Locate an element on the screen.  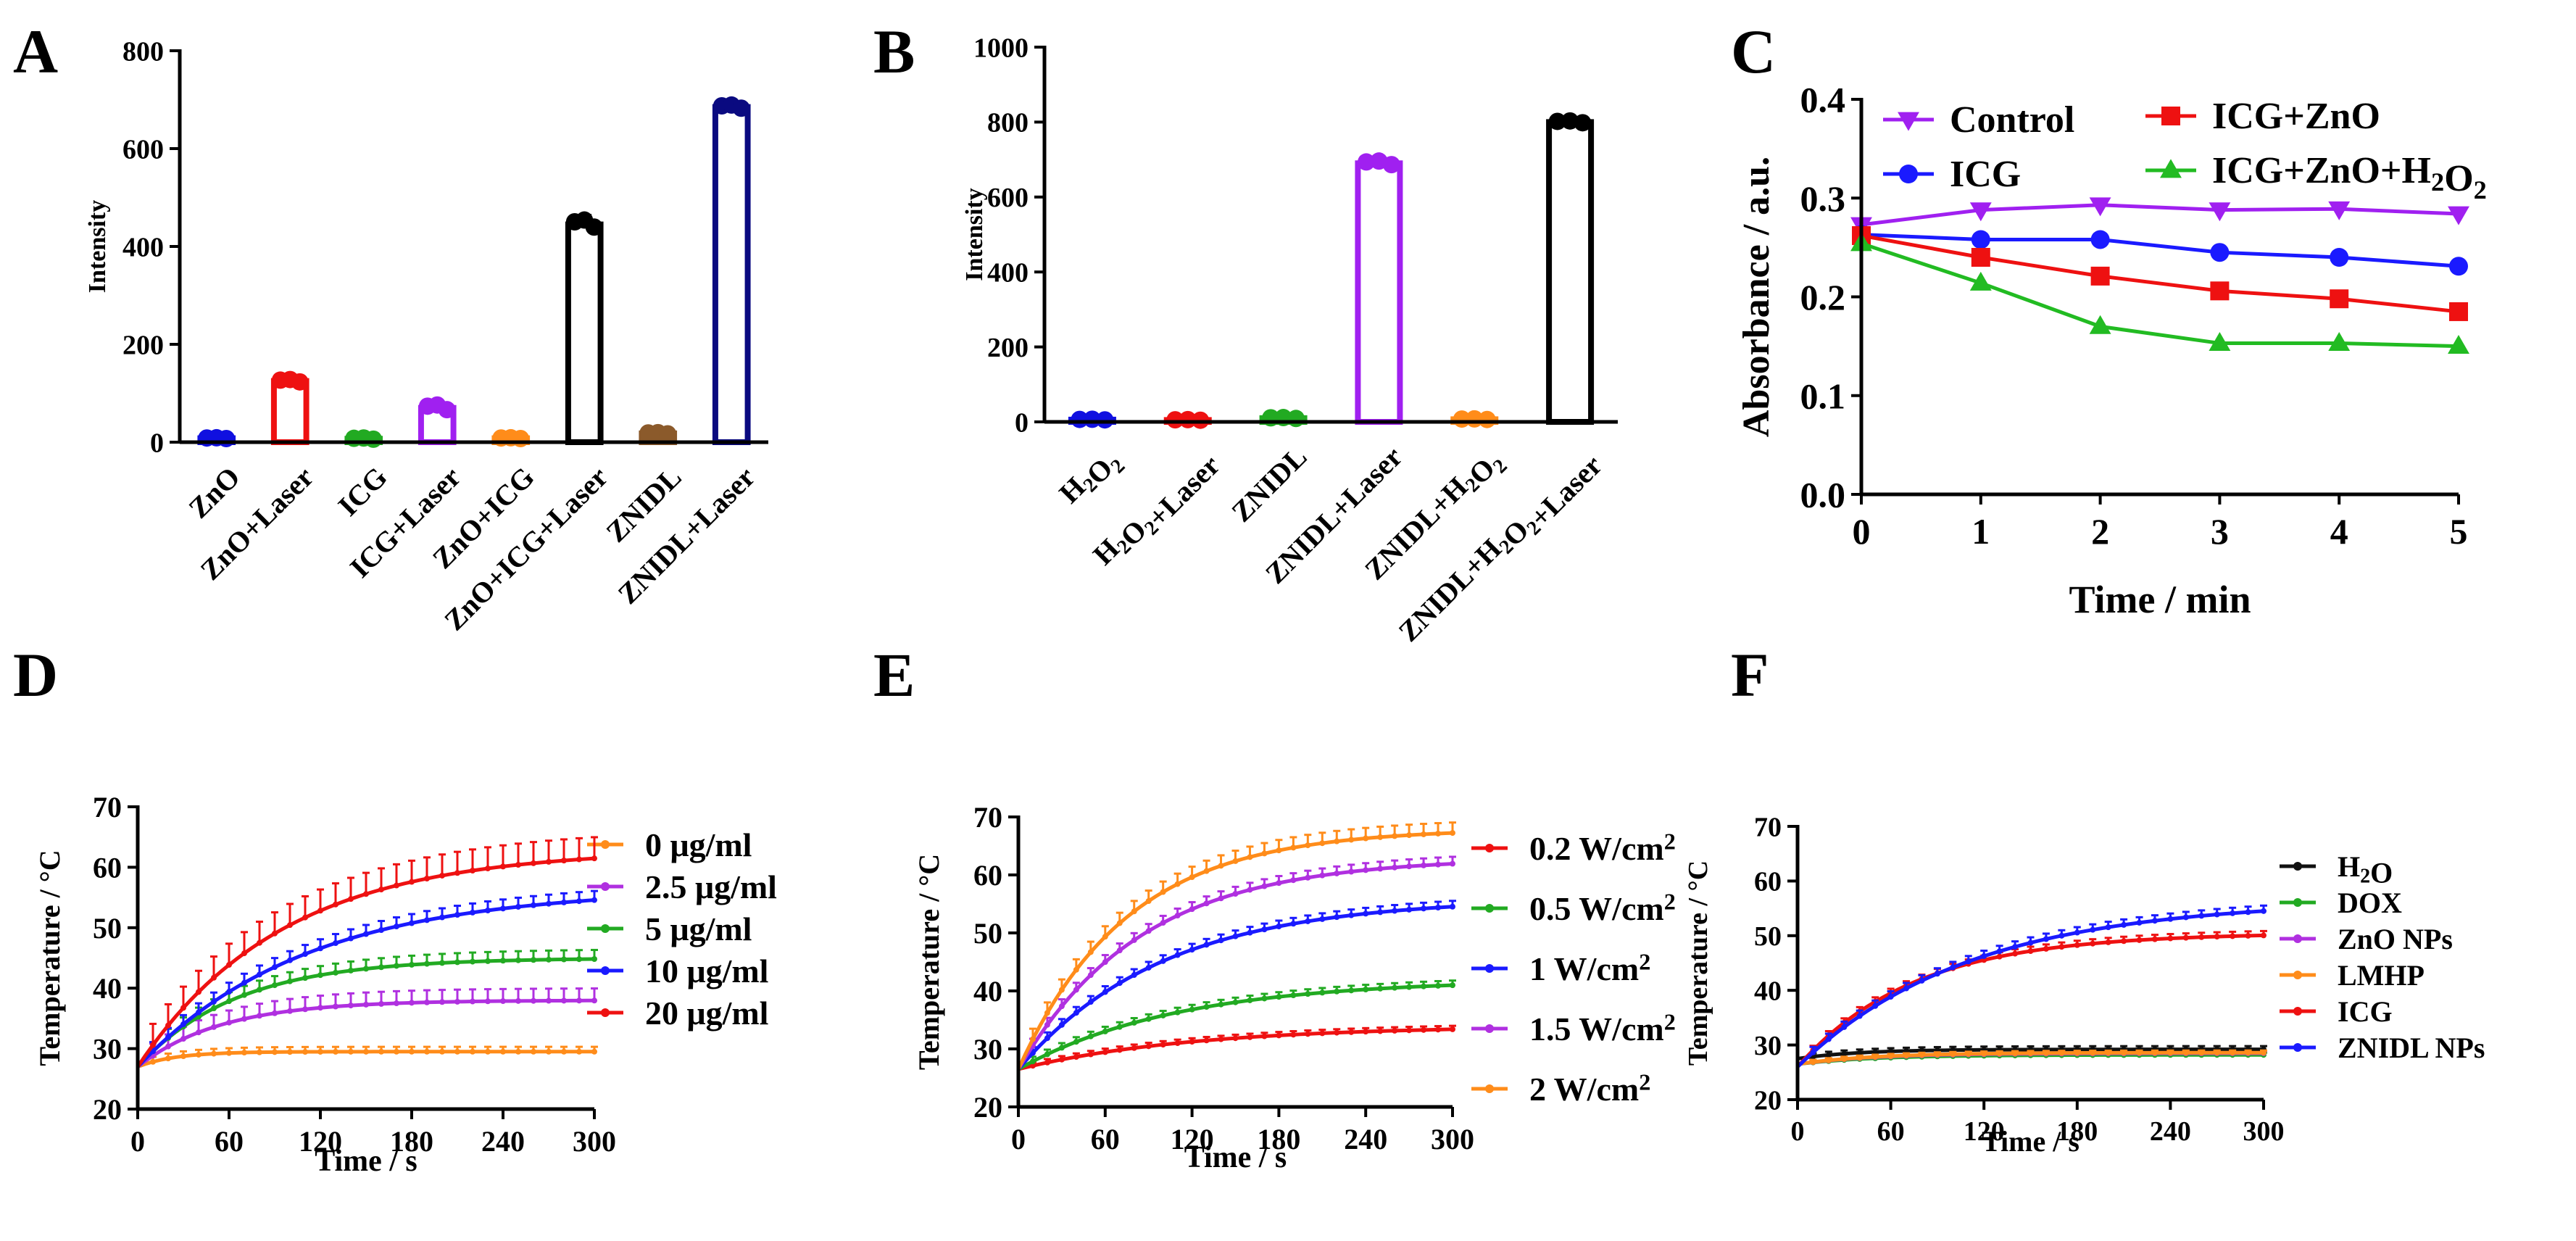
d-legend-marker-0-g-ml is located at coordinates (605, 844).